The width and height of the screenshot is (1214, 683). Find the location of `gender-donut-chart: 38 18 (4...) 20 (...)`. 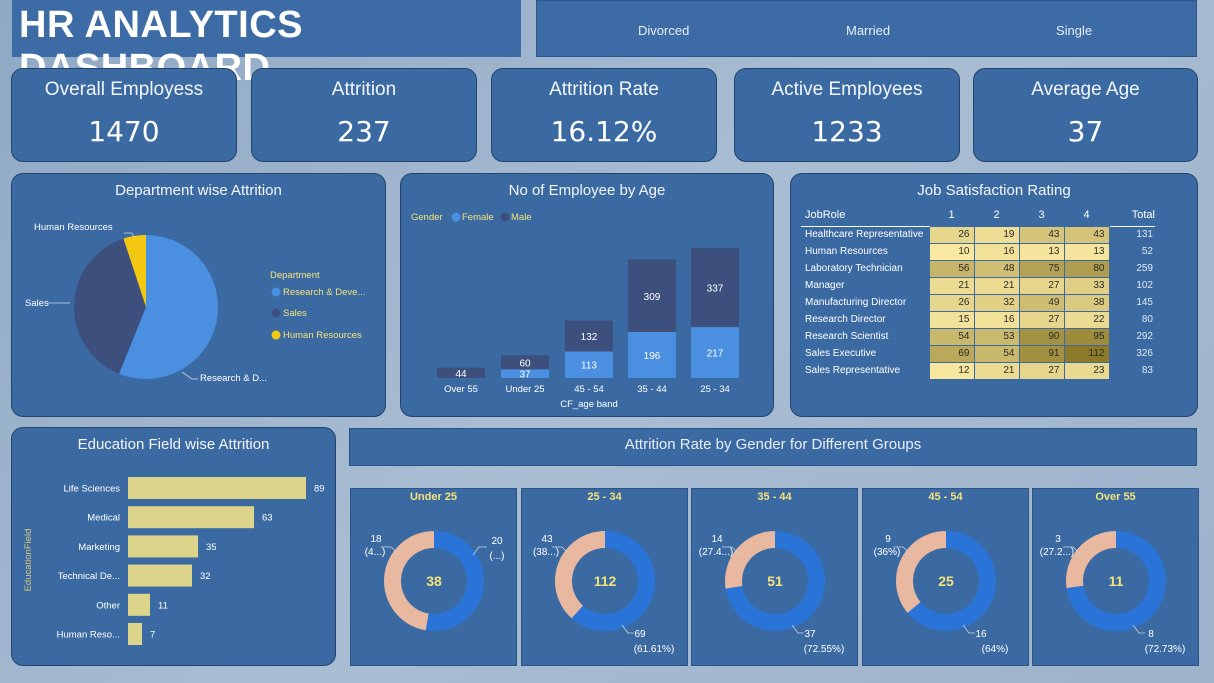

gender-donut-chart: 38 18 (4...) 20 (...) is located at coordinates (434, 578).